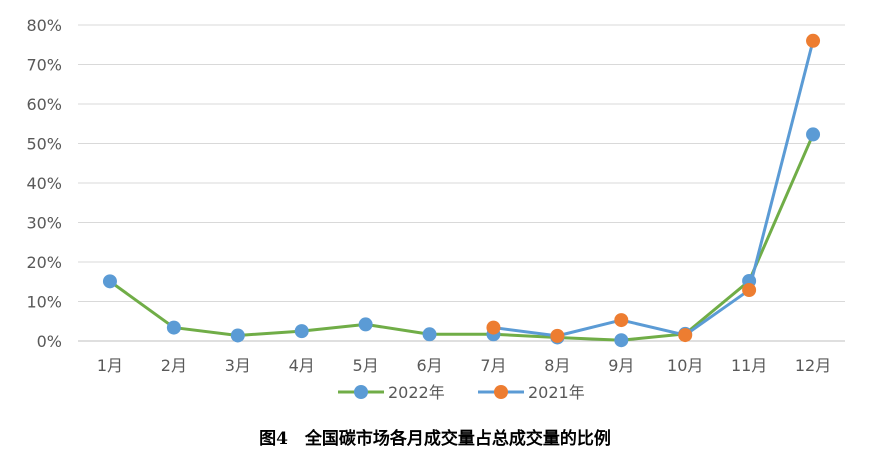 The image size is (870, 460). I want to click on x-tick-label: 9月, so click(621, 365).